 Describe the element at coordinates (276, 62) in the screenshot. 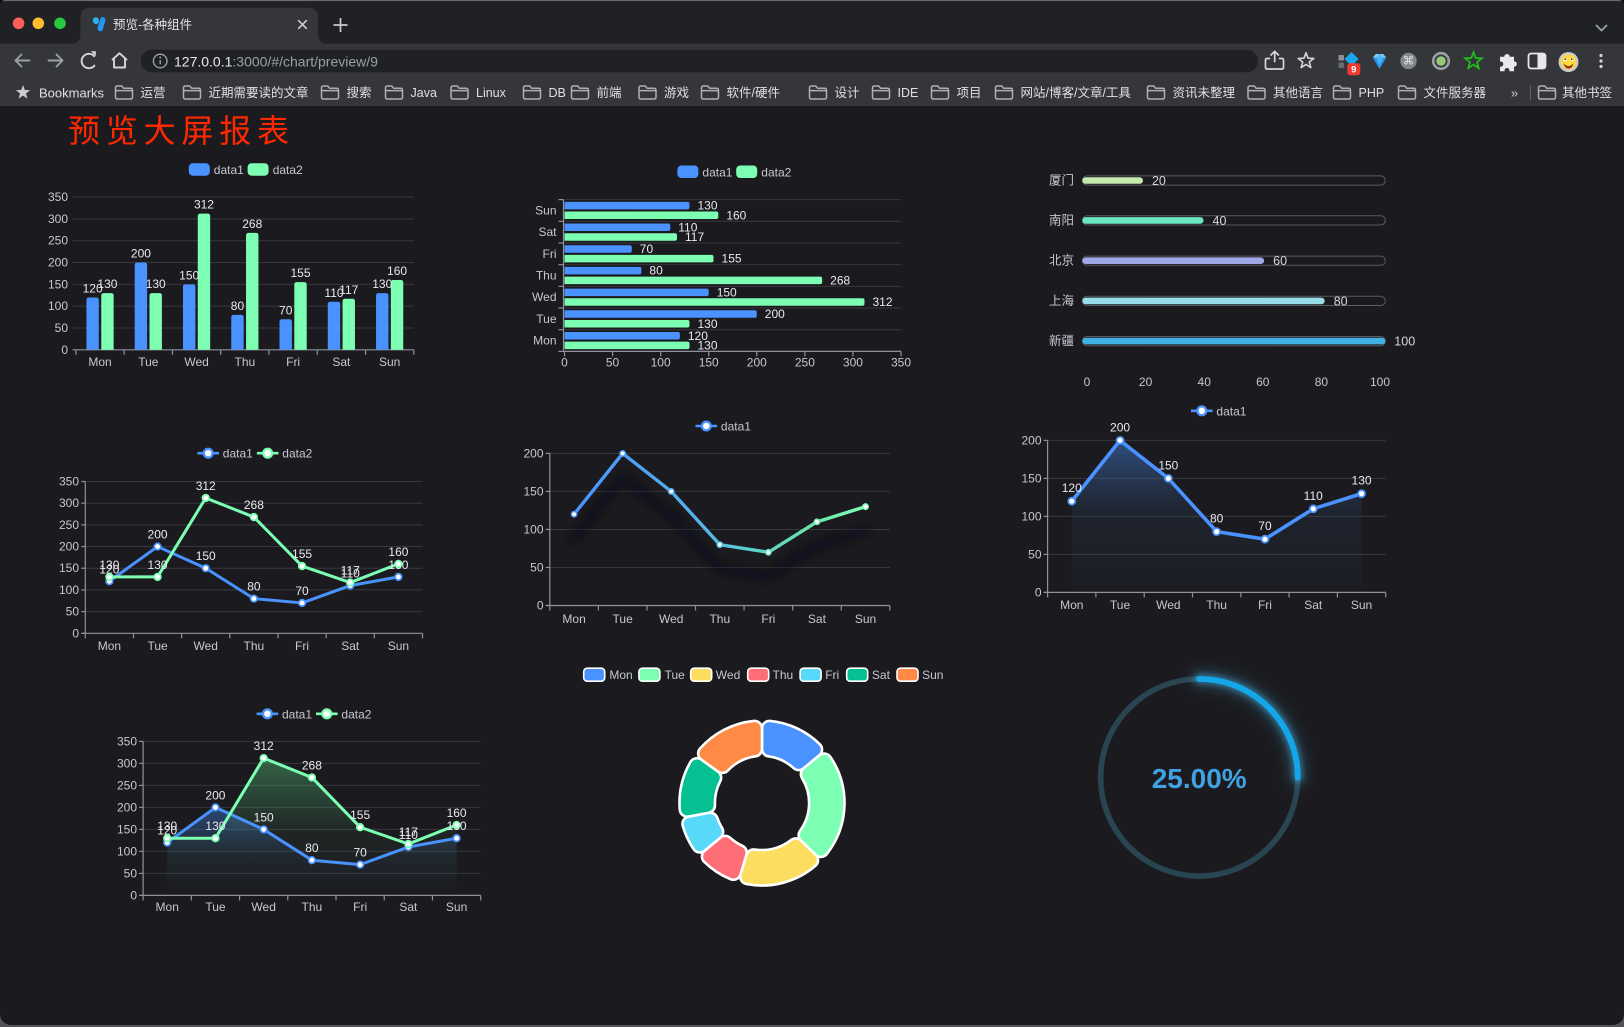

I see `svg-text:127.0.0.1:3000/#/chart/preview: 127.0.0.1:3000/#/chart/preview/9` at that location.